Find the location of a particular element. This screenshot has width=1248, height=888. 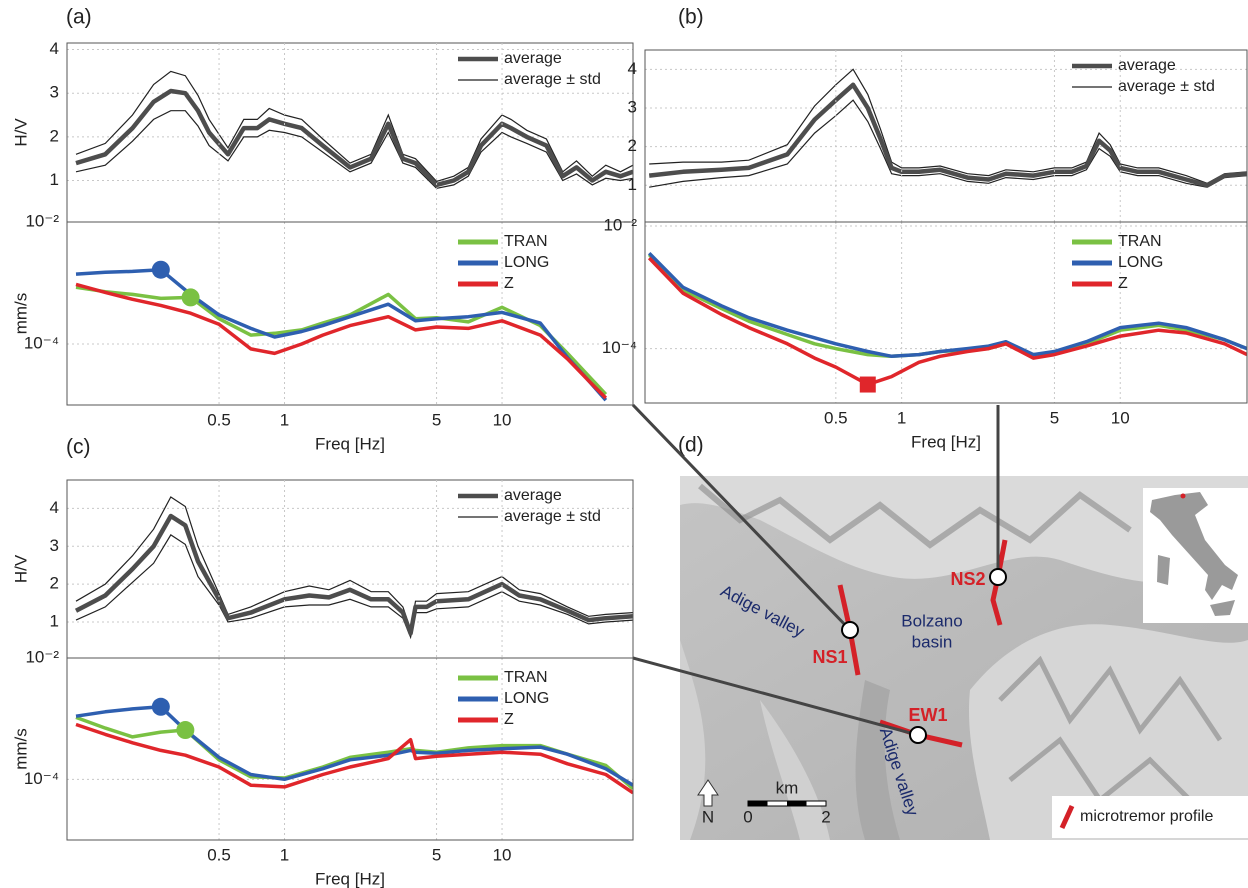

north-label: N is located at coordinates (708, 816).